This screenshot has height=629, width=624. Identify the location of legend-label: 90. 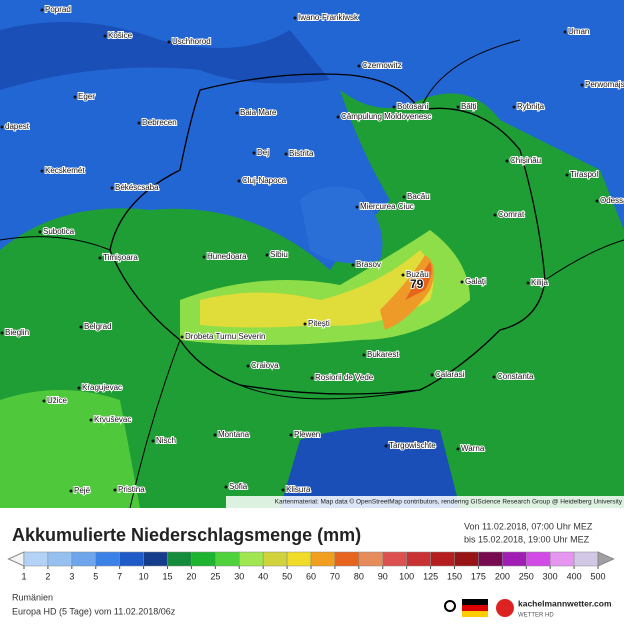
(383, 576).